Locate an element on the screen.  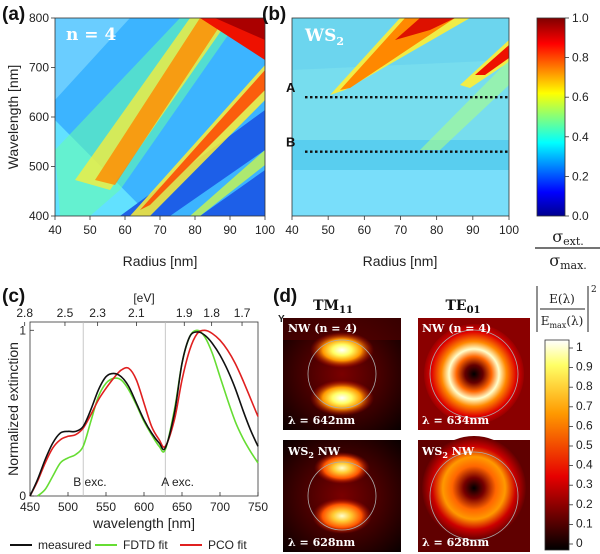
ylabel-a: Wavelength [nm] is located at coordinates (13, 117).